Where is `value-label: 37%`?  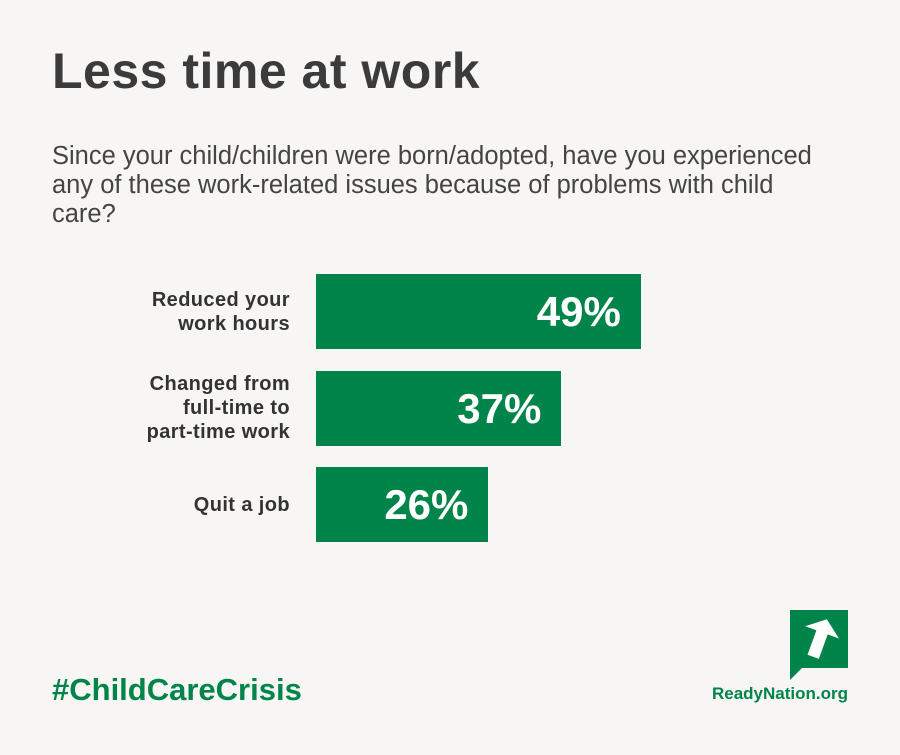
value-label: 37% is located at coordinates (499, 408).